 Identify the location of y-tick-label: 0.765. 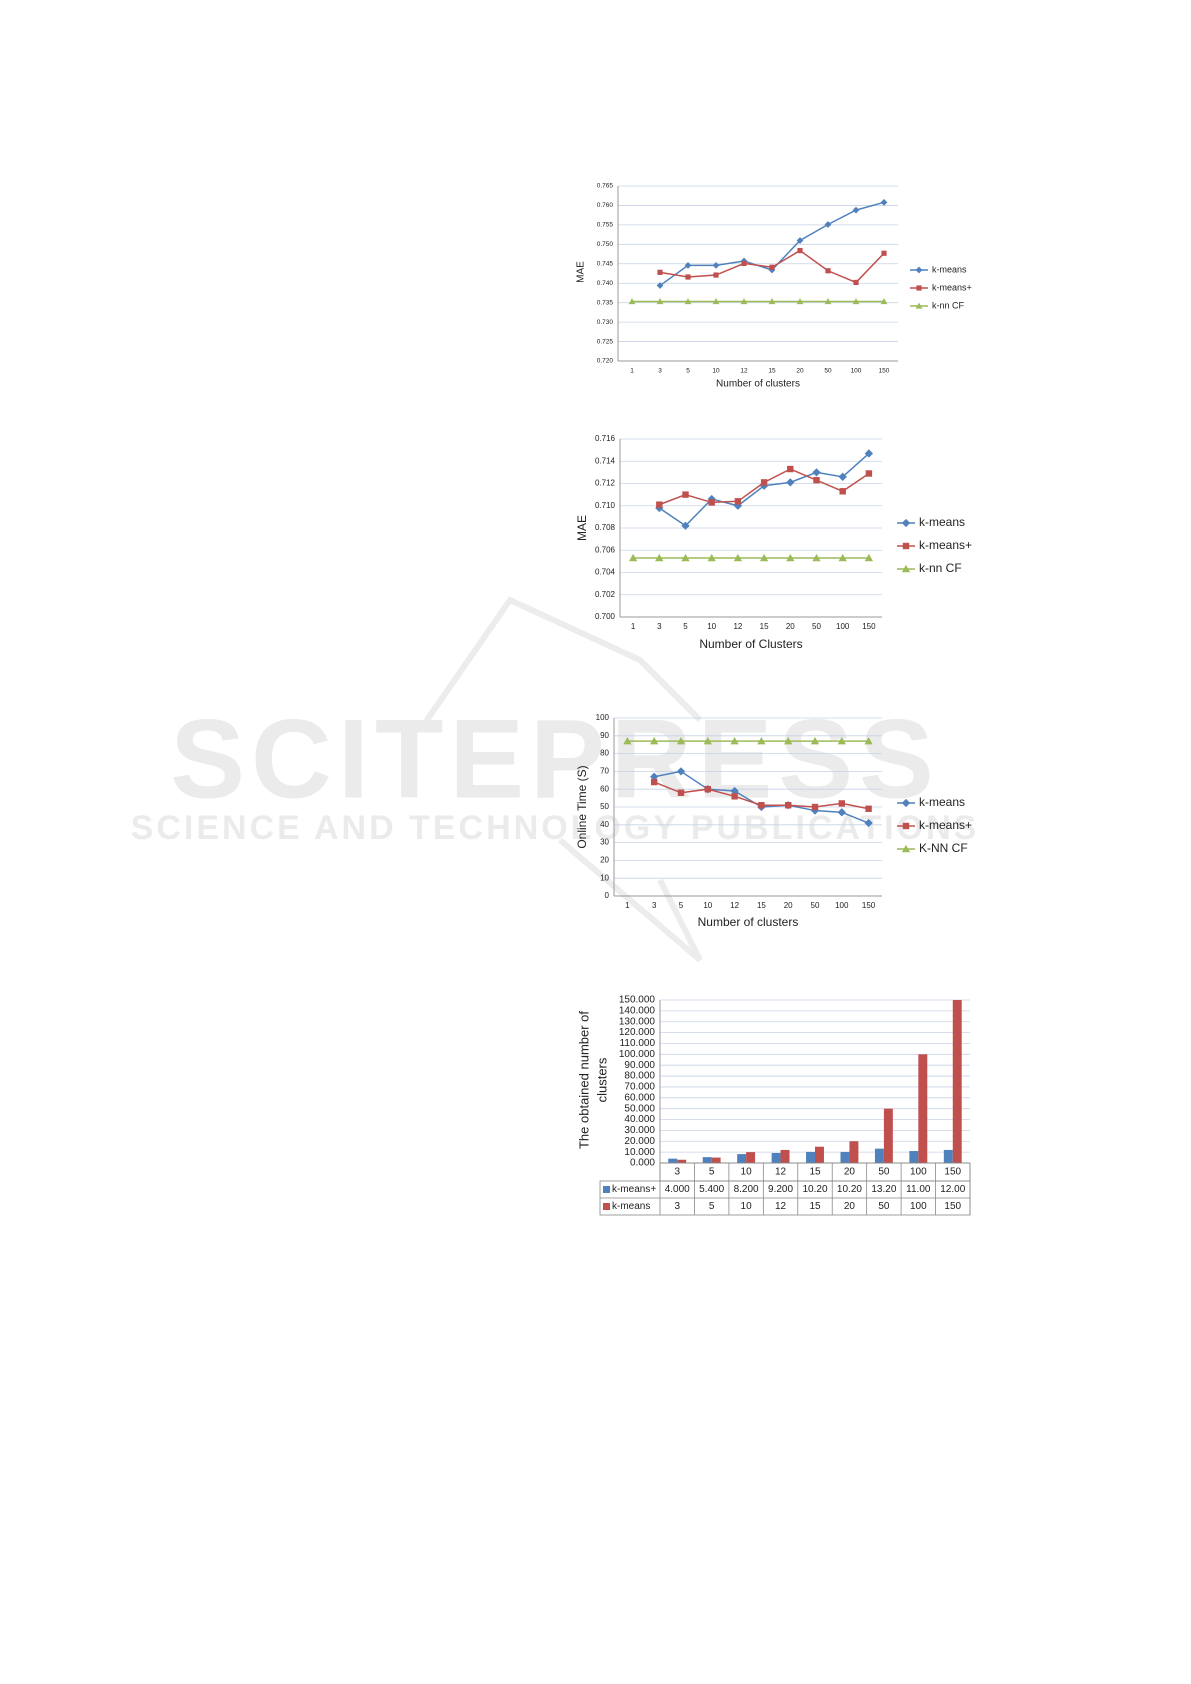
(605, 186).